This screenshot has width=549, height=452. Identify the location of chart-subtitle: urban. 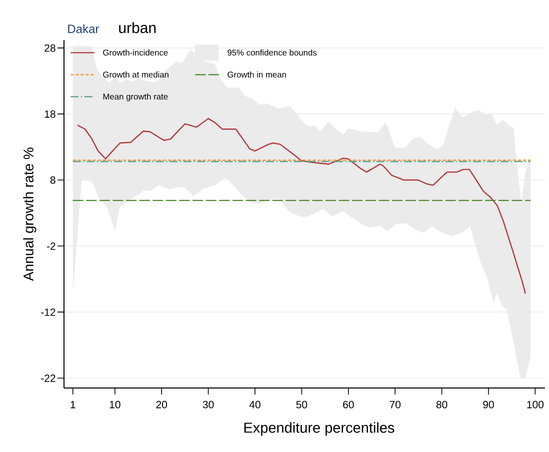
(137, 28).